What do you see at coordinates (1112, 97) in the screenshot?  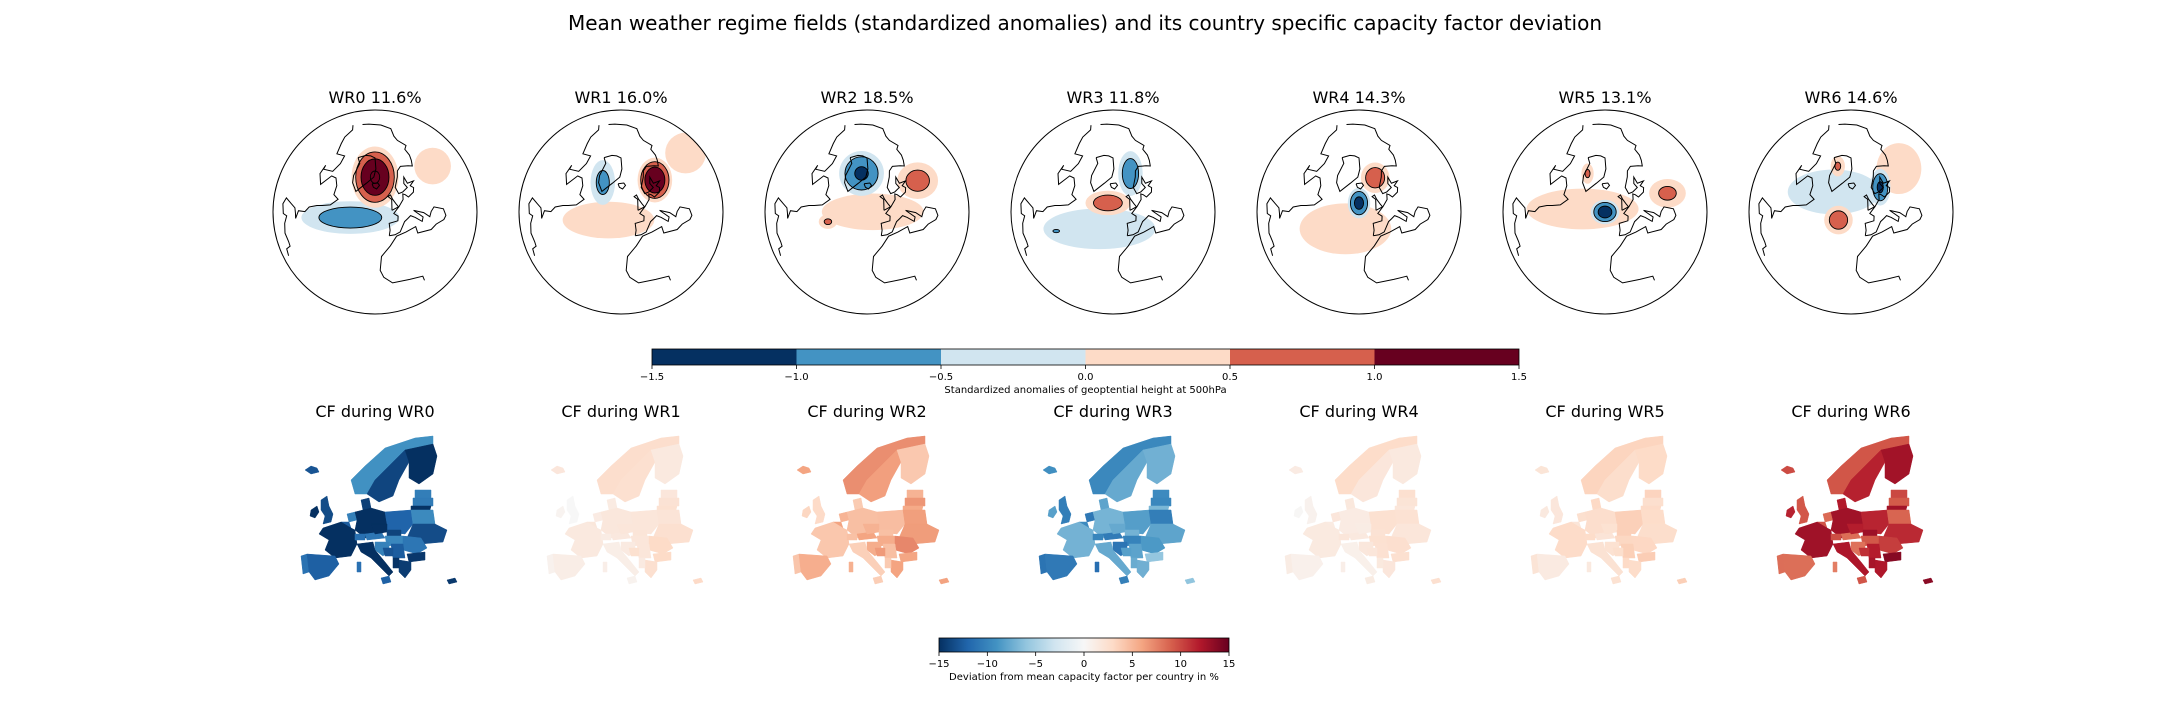 I see `regime-panel-title: WR3 11.8%` at bounding box center [1112, 97].